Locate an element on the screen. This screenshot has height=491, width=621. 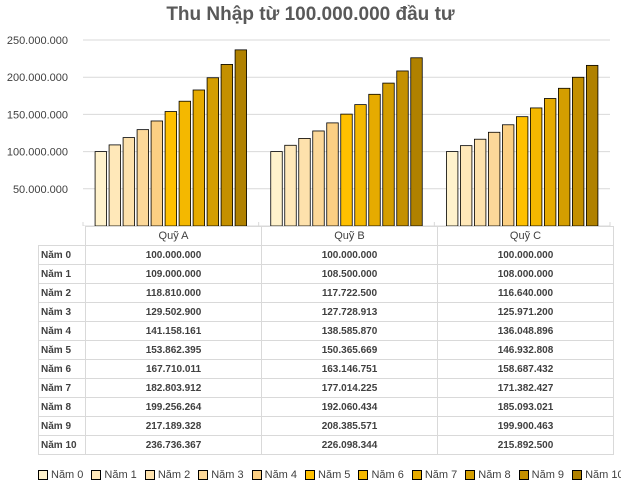
table-cell: 199.256.264 is located at coordinates (173, 407).